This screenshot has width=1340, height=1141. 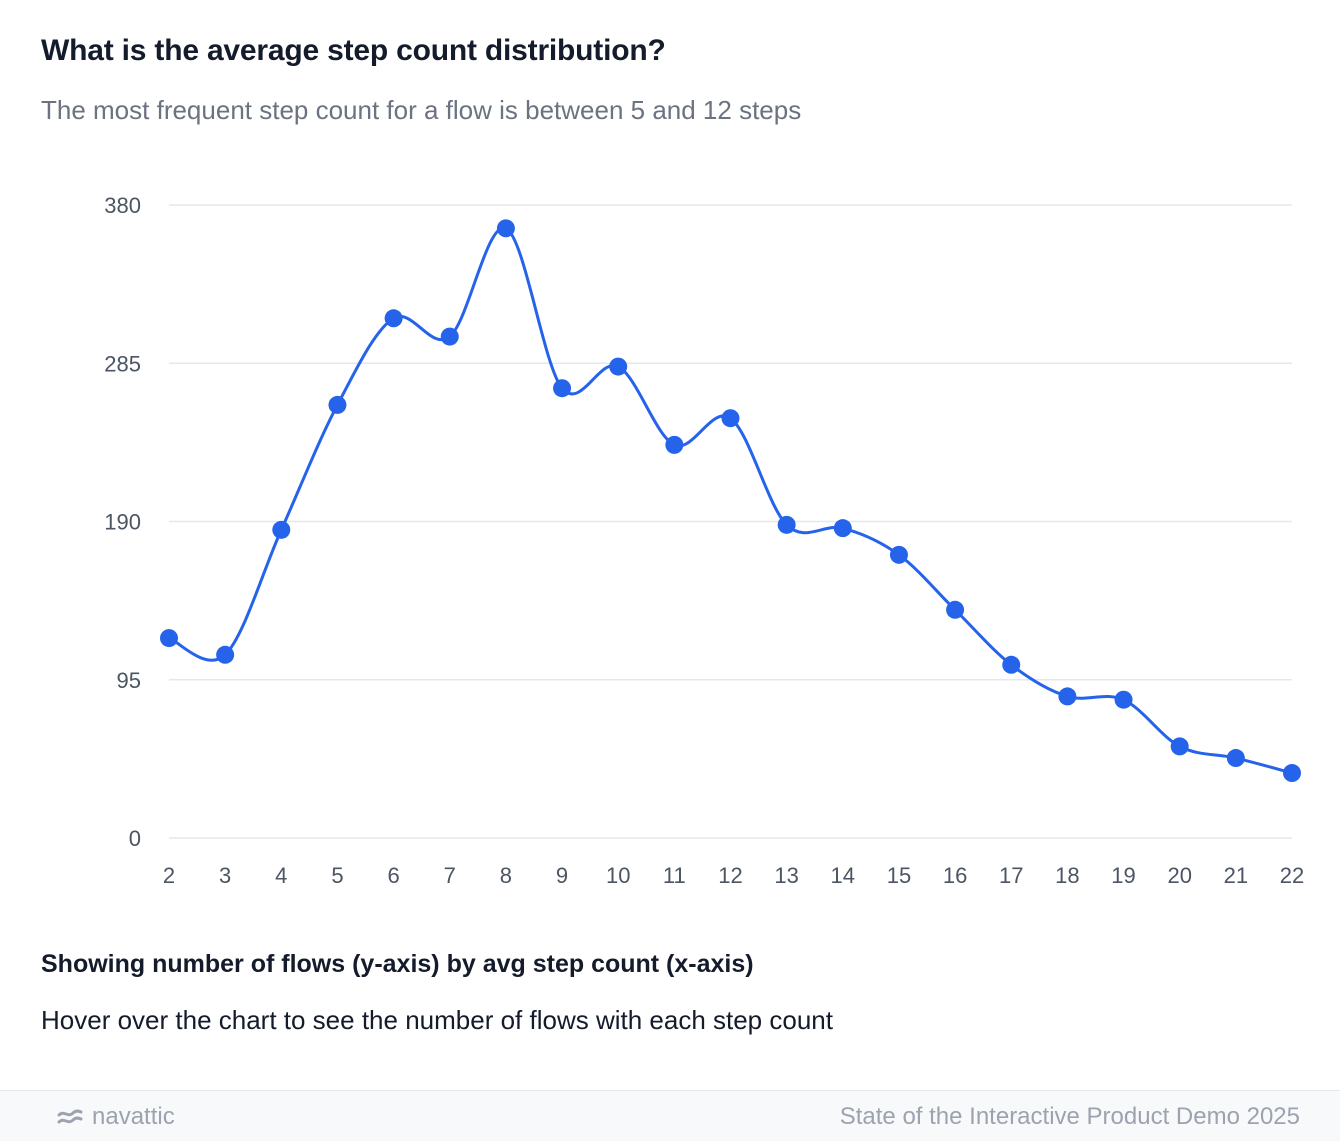 I want to click on x-tick-label: 22, so click(x=1292, y=875).